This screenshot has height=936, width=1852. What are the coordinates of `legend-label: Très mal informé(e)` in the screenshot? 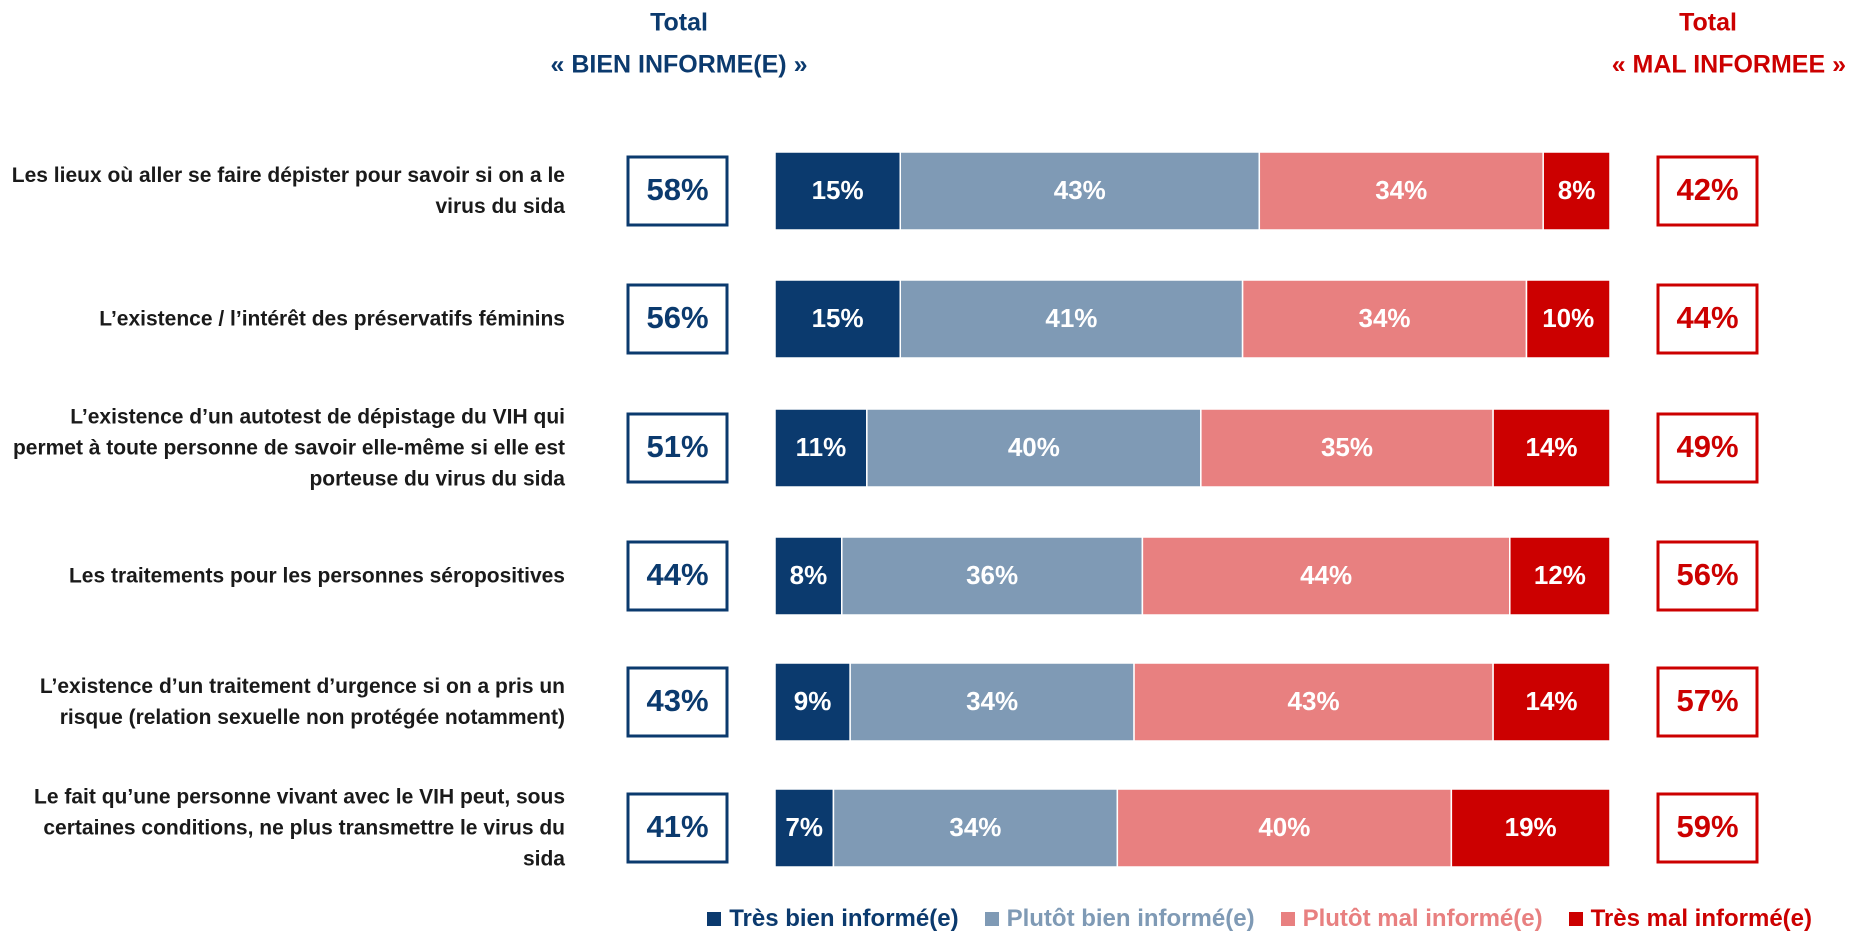 It's located at (1701, 918).